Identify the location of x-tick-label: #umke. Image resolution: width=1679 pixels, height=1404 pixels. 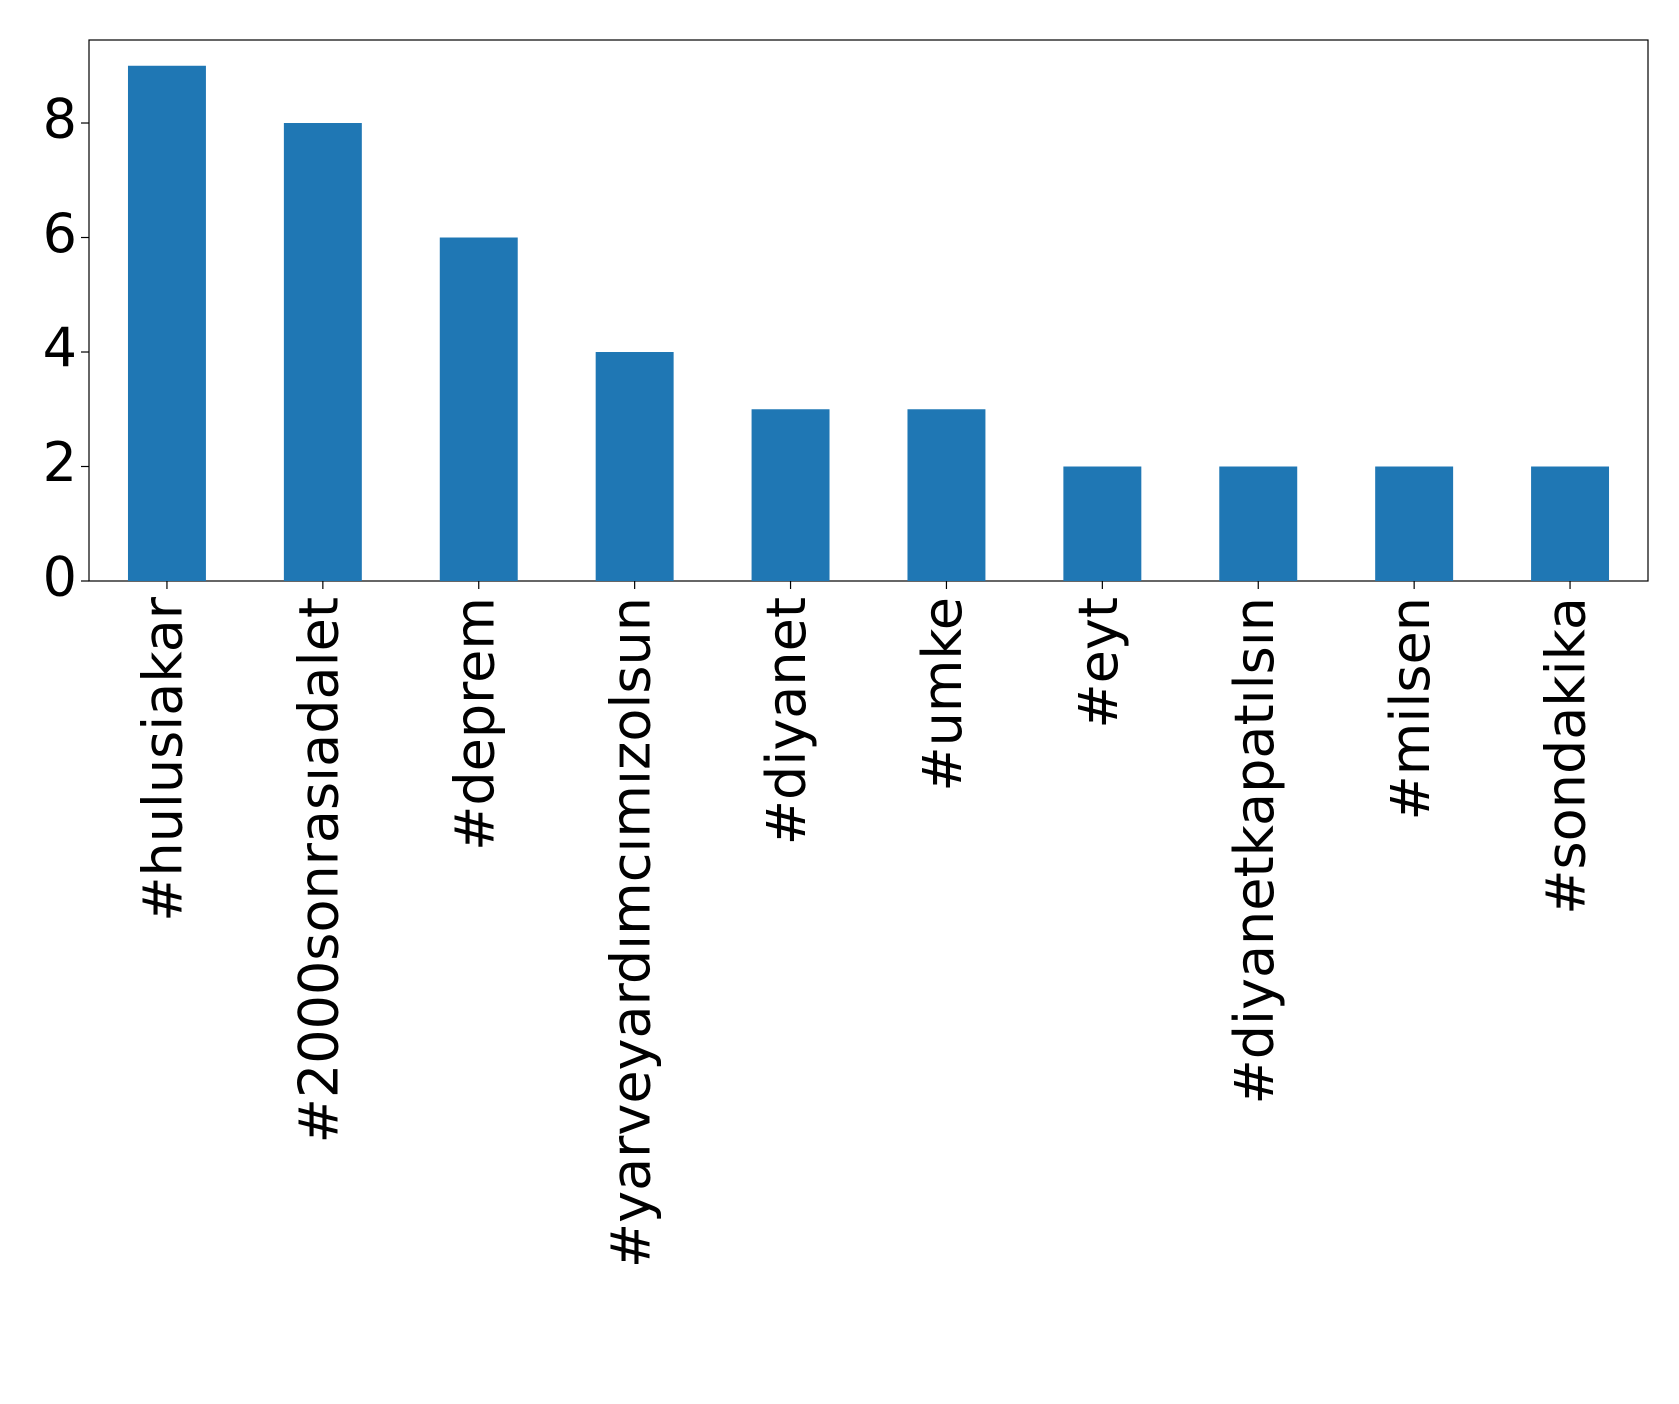
(942, 694).